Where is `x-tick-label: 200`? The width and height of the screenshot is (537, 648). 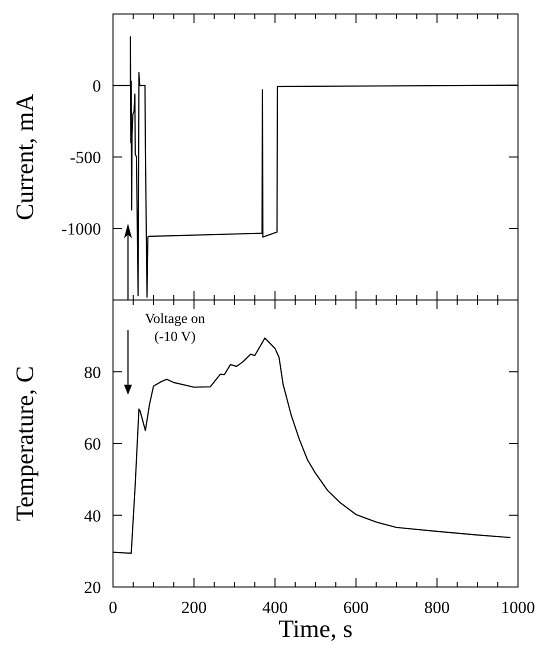 x-tick-label: 200 is located at coordinates (194, 607).